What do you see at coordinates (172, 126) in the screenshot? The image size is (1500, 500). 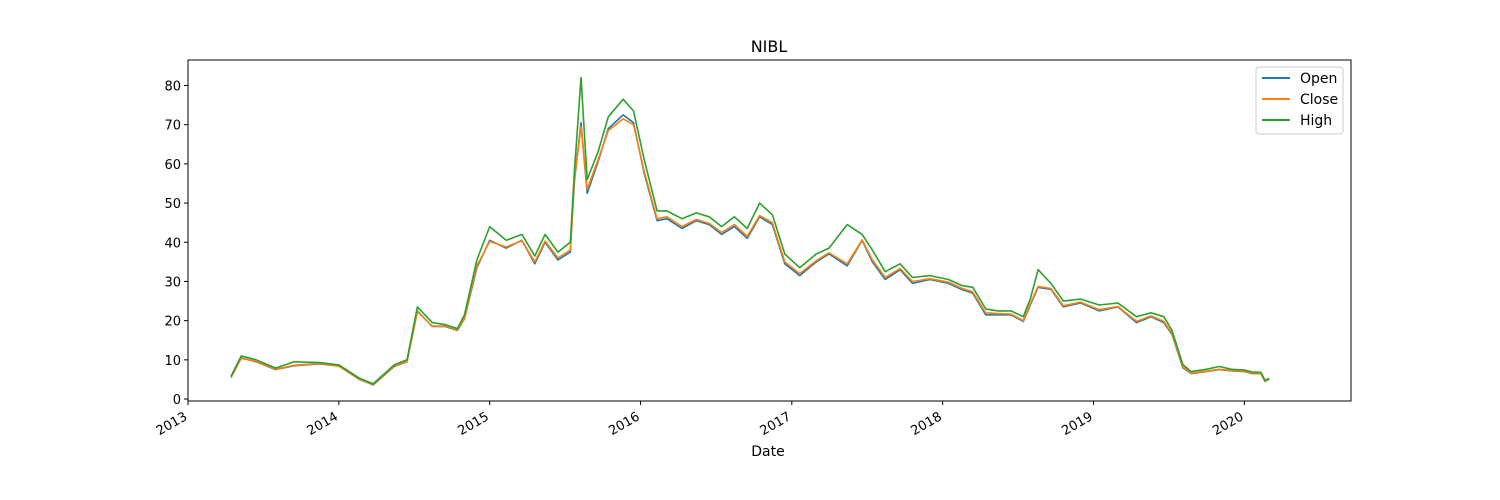 I see `y-tick-label: 70` at bounding box center [172, 126].